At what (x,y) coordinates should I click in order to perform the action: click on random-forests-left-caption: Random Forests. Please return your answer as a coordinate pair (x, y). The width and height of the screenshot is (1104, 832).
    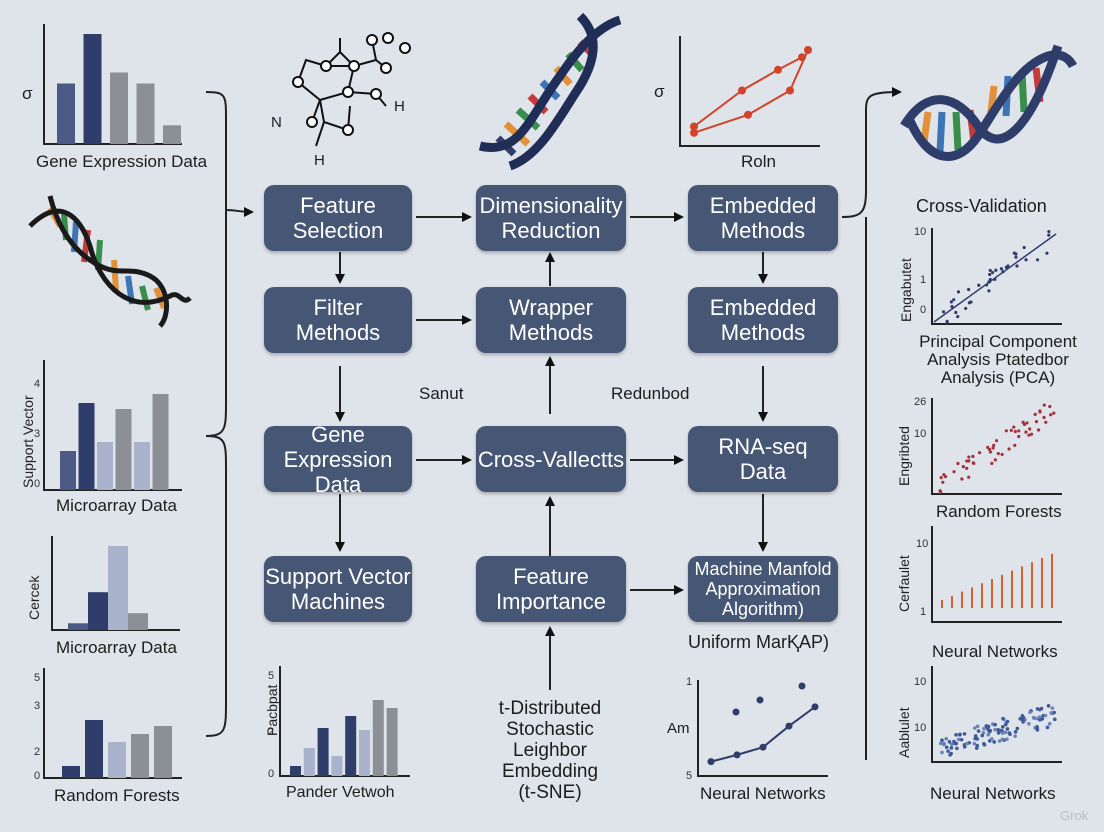
    Looking at the image, I should click on (117, 795).